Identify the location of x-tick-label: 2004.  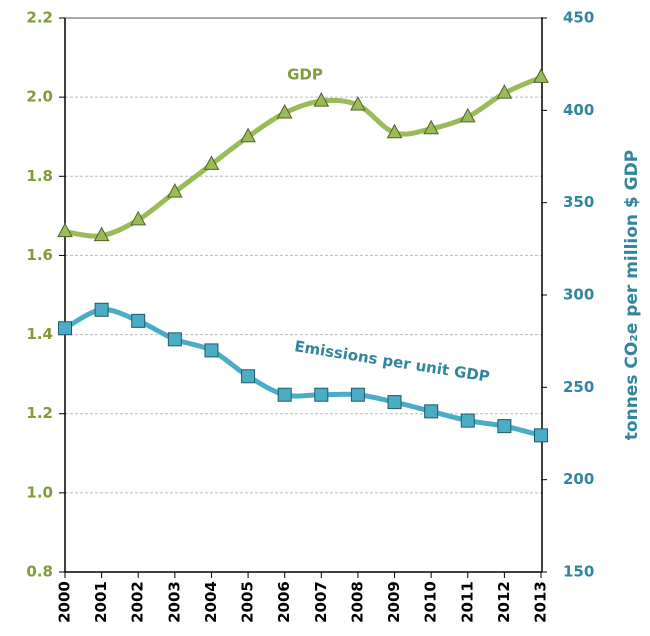
(211, 602).